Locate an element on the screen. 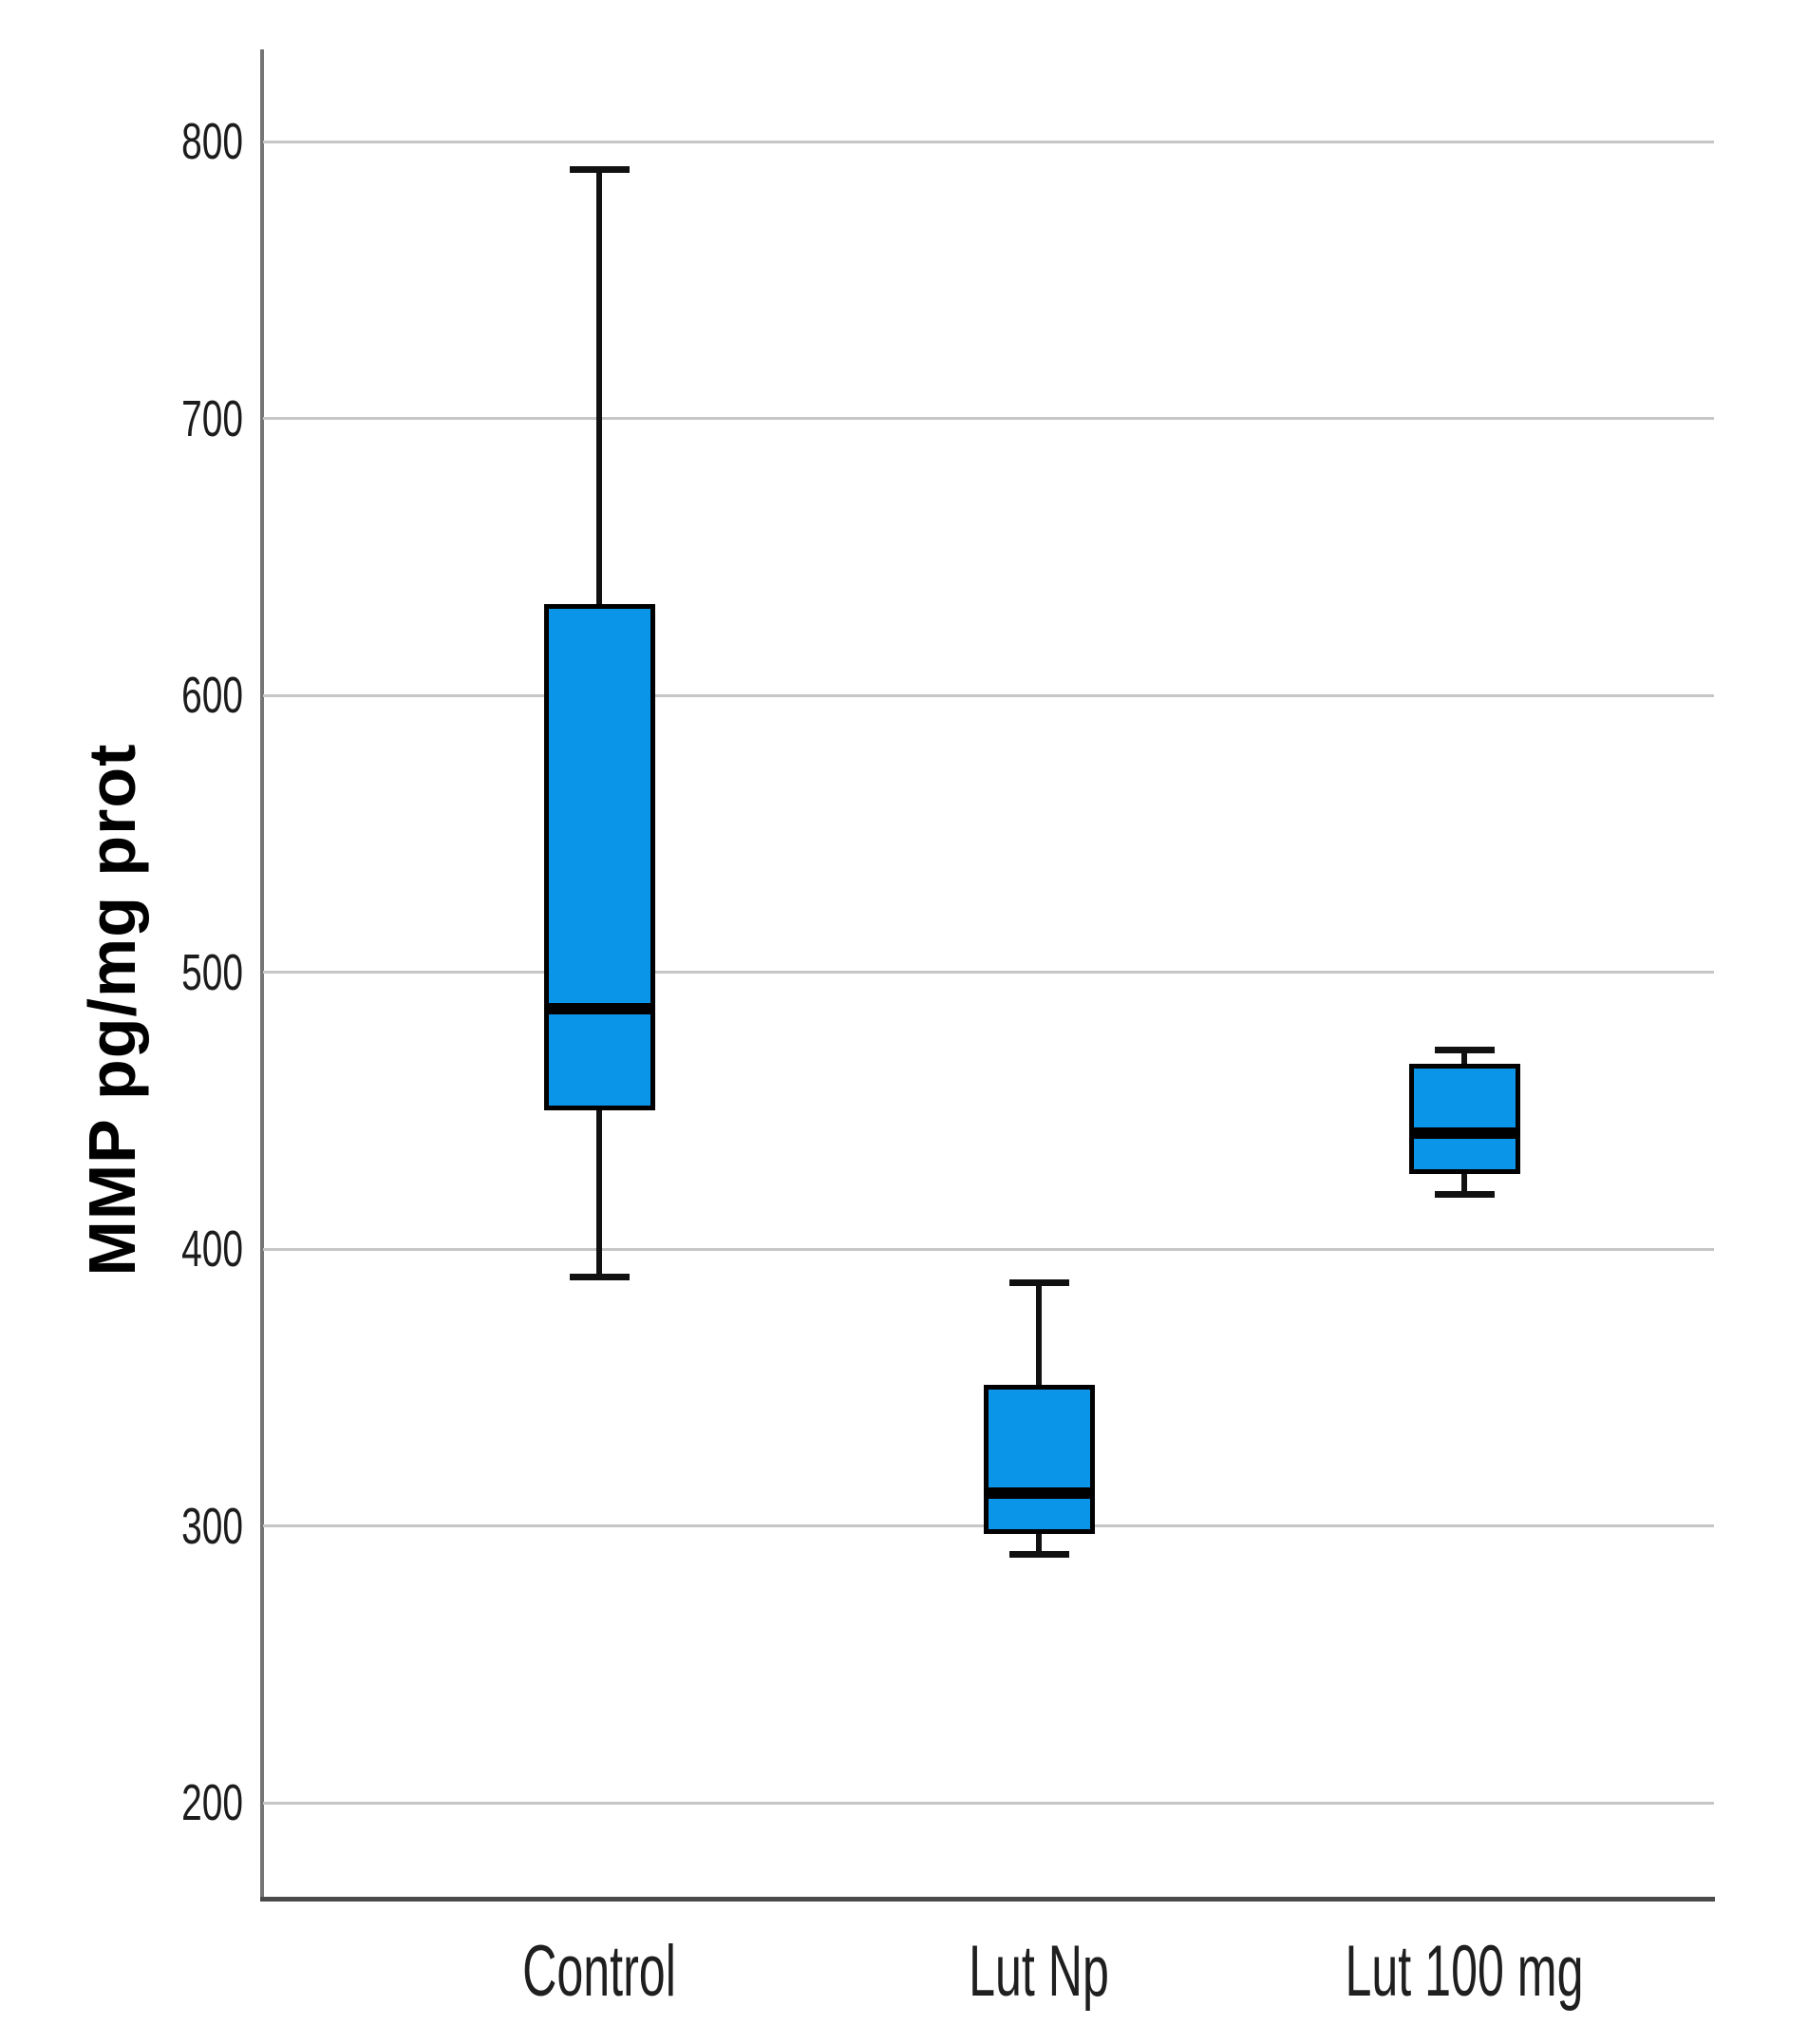 The image size is (1808, 2044). whisker-cap-top-lut-np is located at coordinates (1038, 1283).